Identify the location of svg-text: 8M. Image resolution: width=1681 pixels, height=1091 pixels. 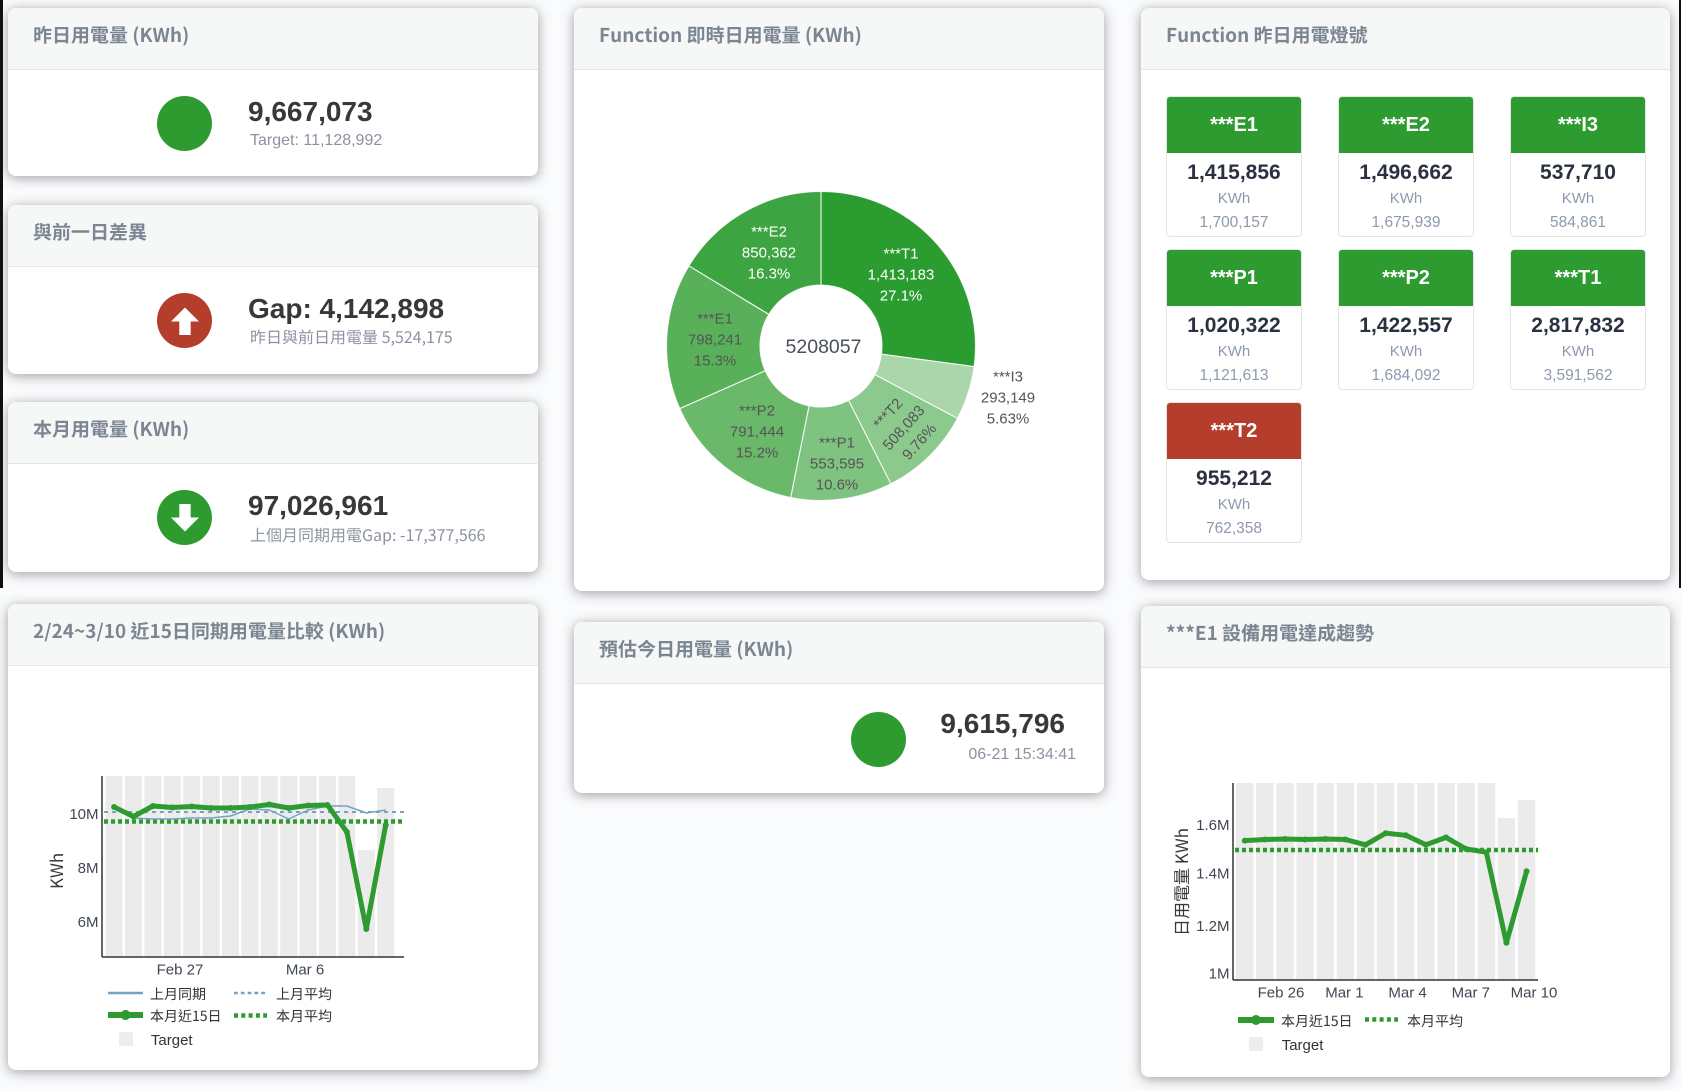
(88, 868).